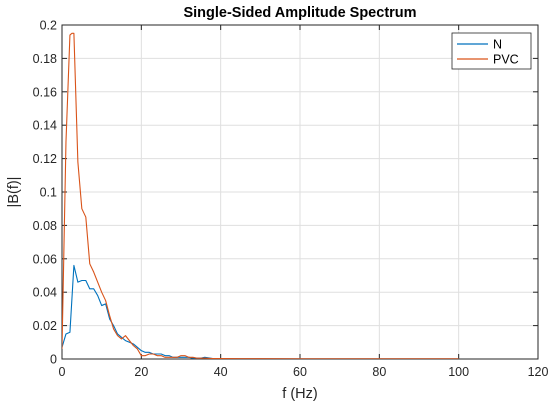  I want to click on x-axis-label: f (Hz), so click(299, 394).